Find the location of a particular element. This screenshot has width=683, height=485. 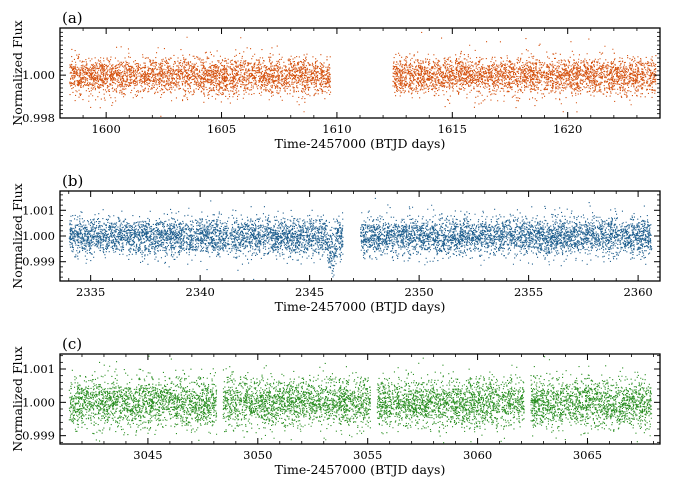

x-tick-label: 1605 is located at coordinates (221, 129).